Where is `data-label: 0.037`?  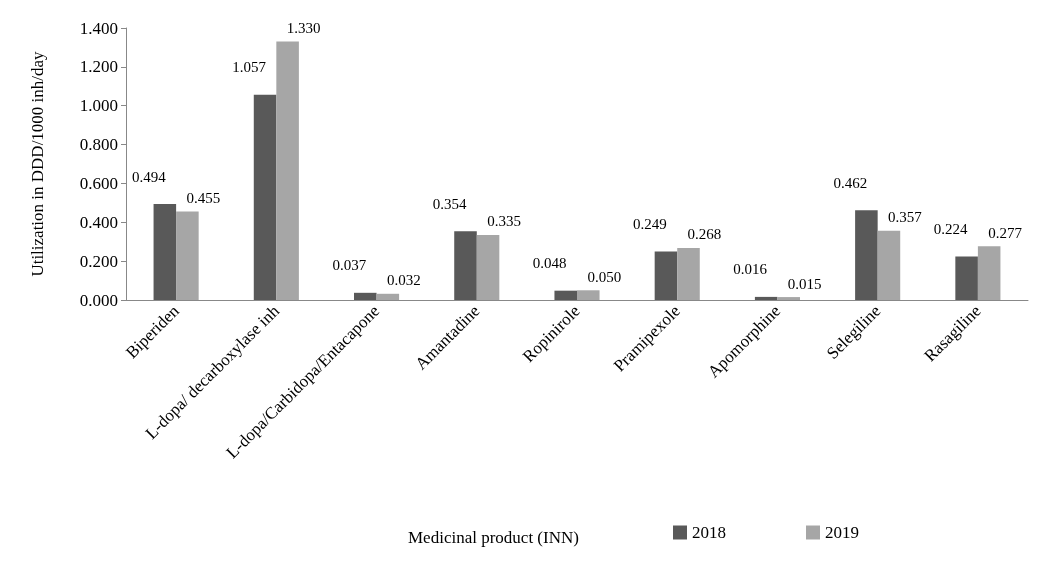
data-label: 0.037 is located at coordinates (349, 265).